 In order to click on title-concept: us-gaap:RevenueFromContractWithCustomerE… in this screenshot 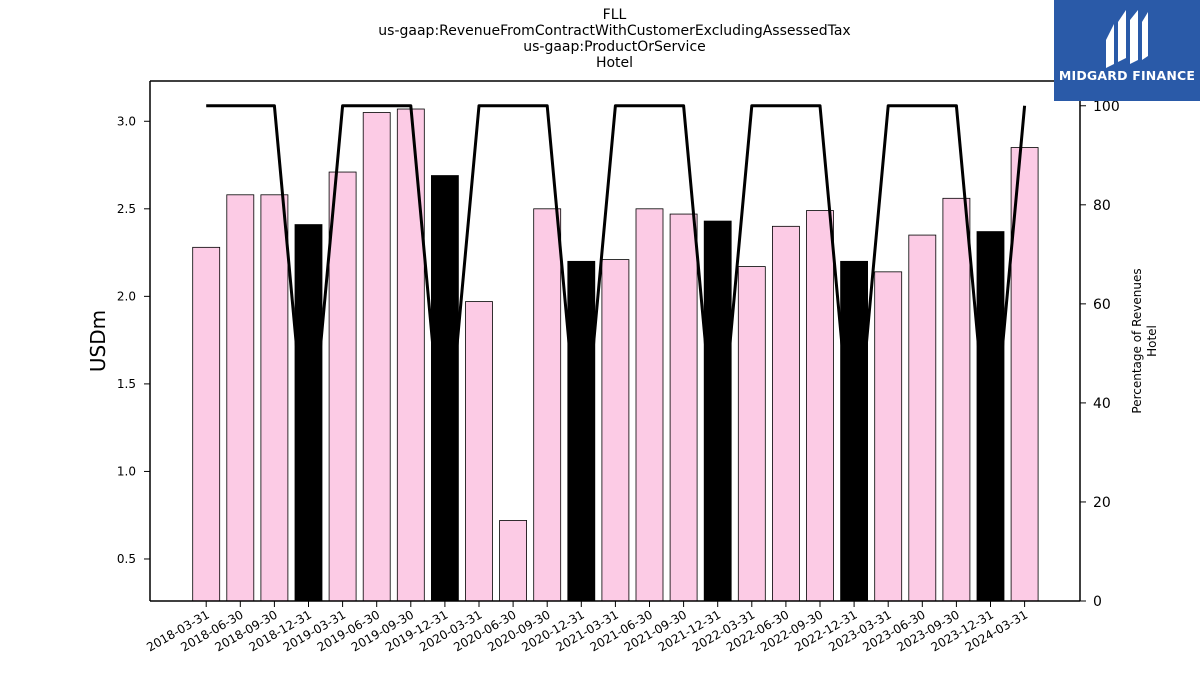, I will do `click(614, 31)`.